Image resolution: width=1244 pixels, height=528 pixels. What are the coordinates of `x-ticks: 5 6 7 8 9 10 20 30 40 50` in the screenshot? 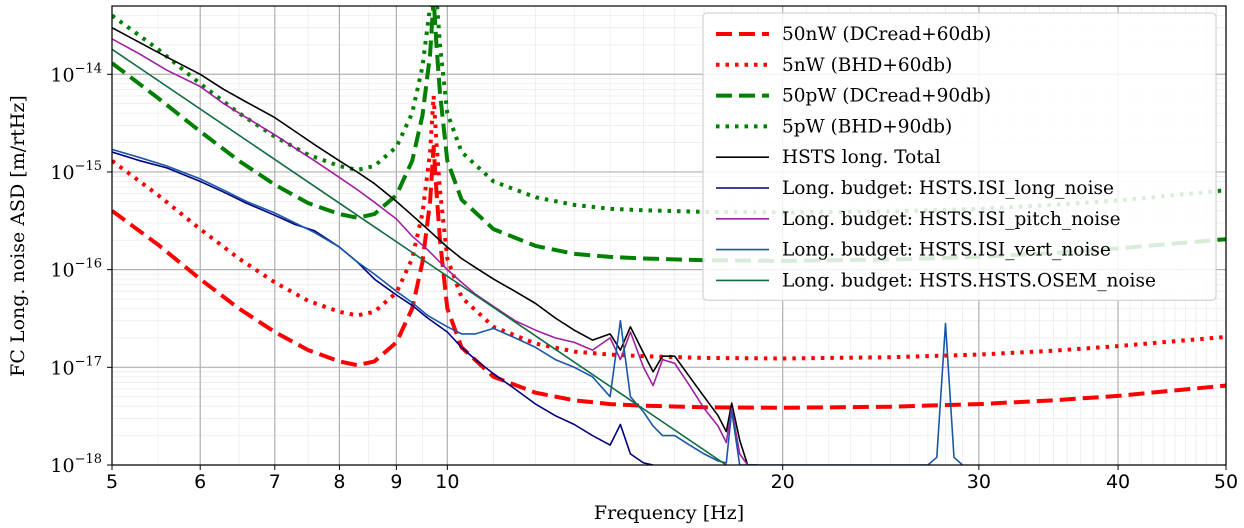 It's located at (672, 479).